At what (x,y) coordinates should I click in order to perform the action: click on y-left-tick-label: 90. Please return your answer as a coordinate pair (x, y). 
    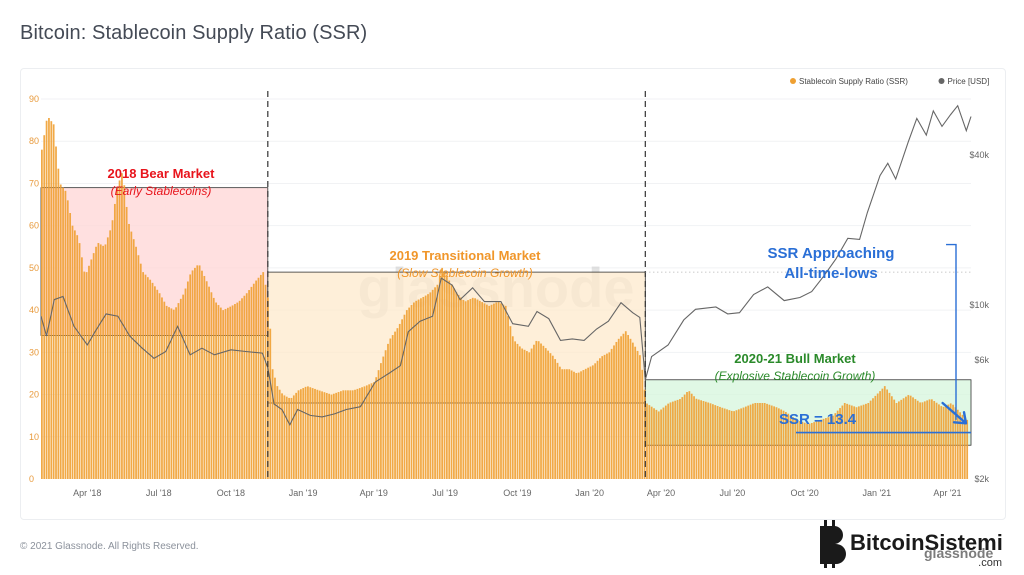
    Looking at the image, I should click on (34, 99).